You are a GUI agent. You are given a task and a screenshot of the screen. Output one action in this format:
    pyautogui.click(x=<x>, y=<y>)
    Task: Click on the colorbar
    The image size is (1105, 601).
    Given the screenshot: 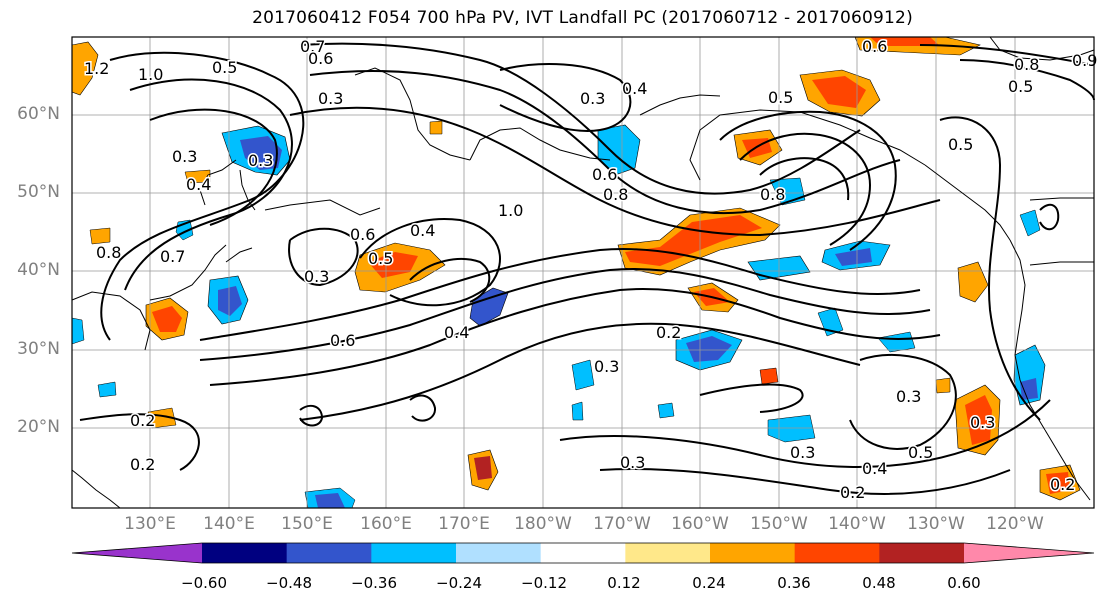 What is the action you would take?
    pyautogui.click(x=583, y=553)
    